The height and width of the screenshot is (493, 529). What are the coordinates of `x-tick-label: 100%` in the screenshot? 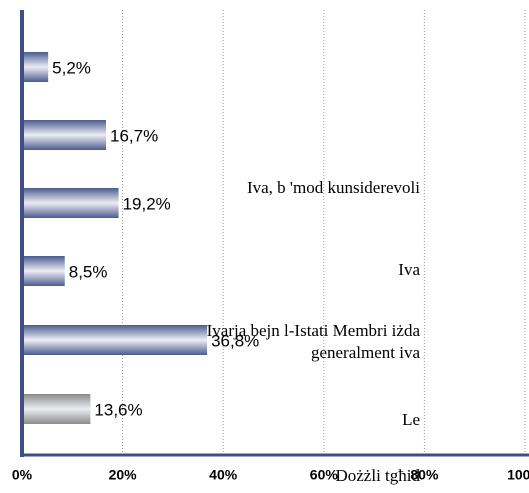 It's located at (518, 475).